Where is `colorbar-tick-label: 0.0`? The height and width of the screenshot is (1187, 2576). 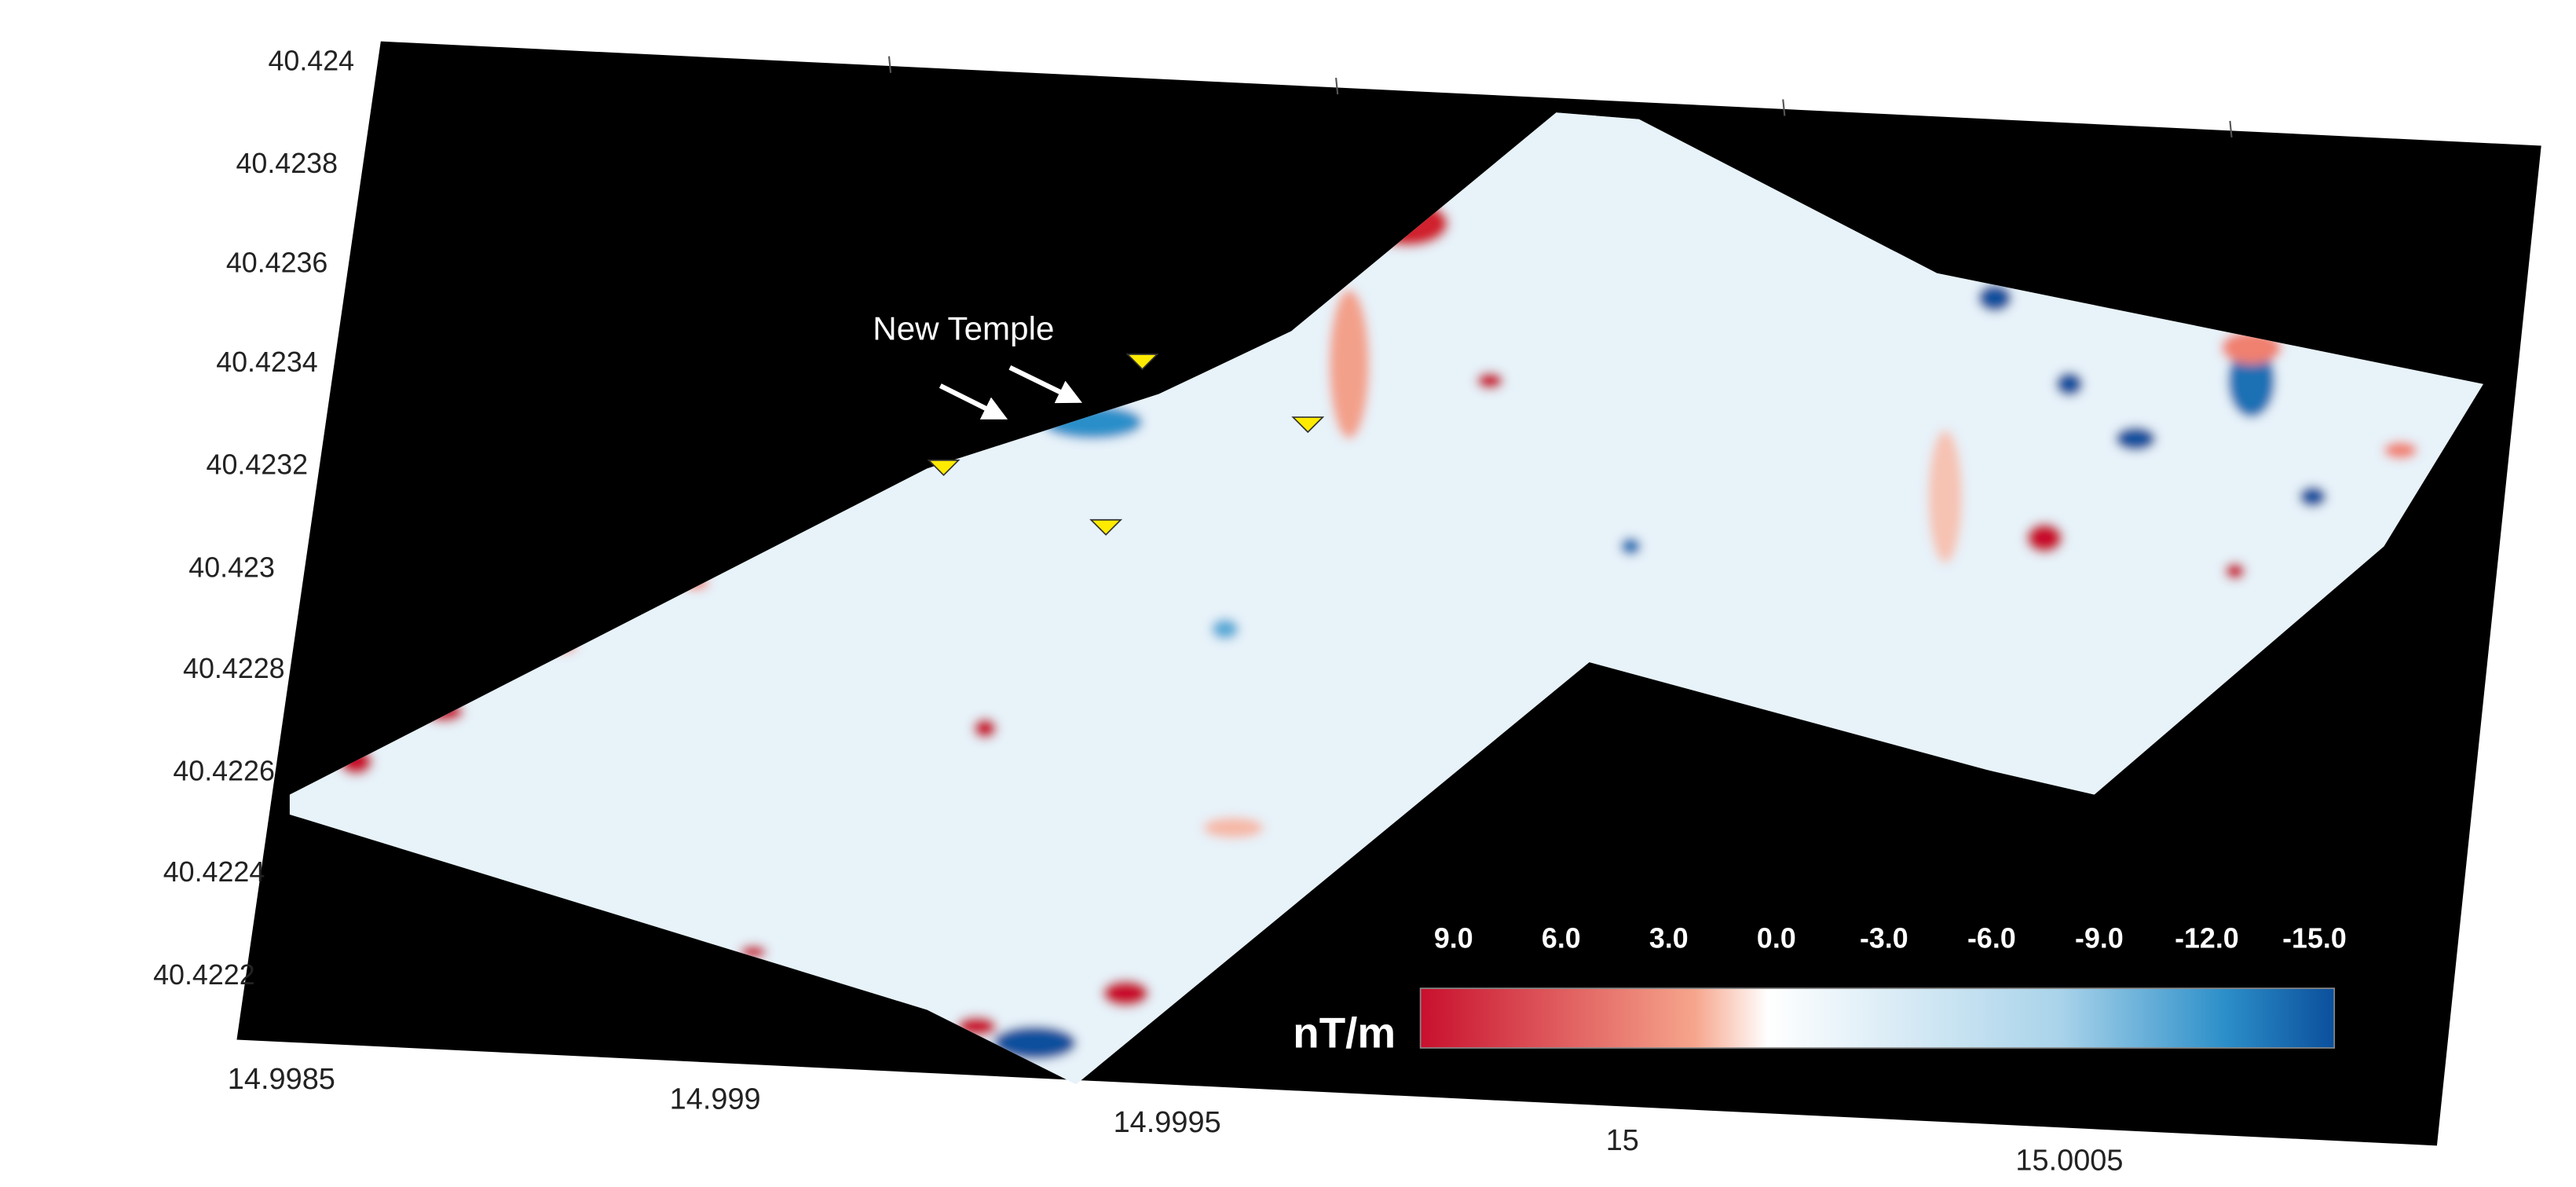
colorbar-tick-label: 0.0 is located at coordinates (1777, 938).